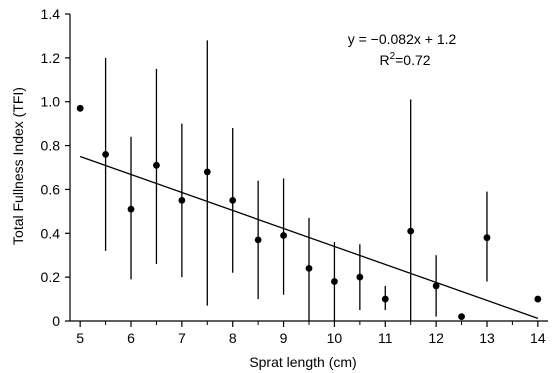 This screenshot has height=373, width=560. What do you see at coordinates (302, 362) in the screenshot?
I see `x-axis-title: Sprat length (cm)` at bounding box center [302, 362].